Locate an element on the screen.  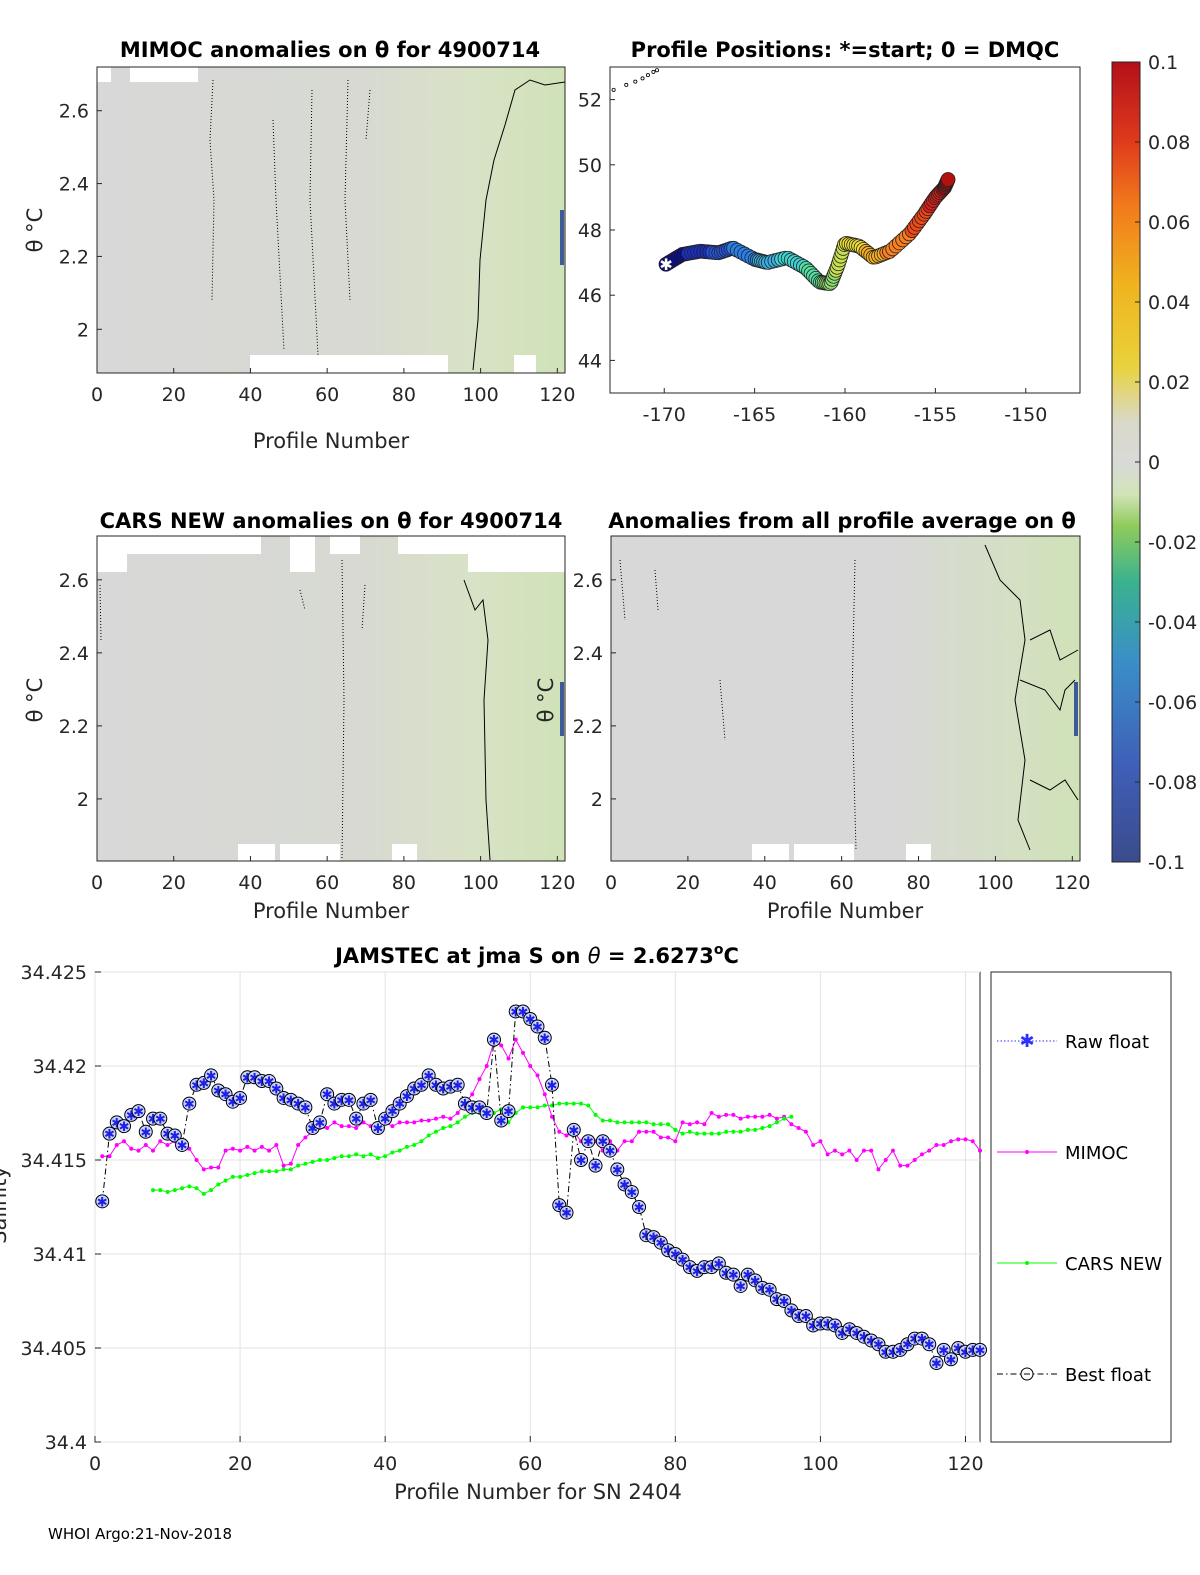
positions-ticks: -170 -165 -160 -155 -150 44 46 48 50 52 is located at coordinates (813, 258).